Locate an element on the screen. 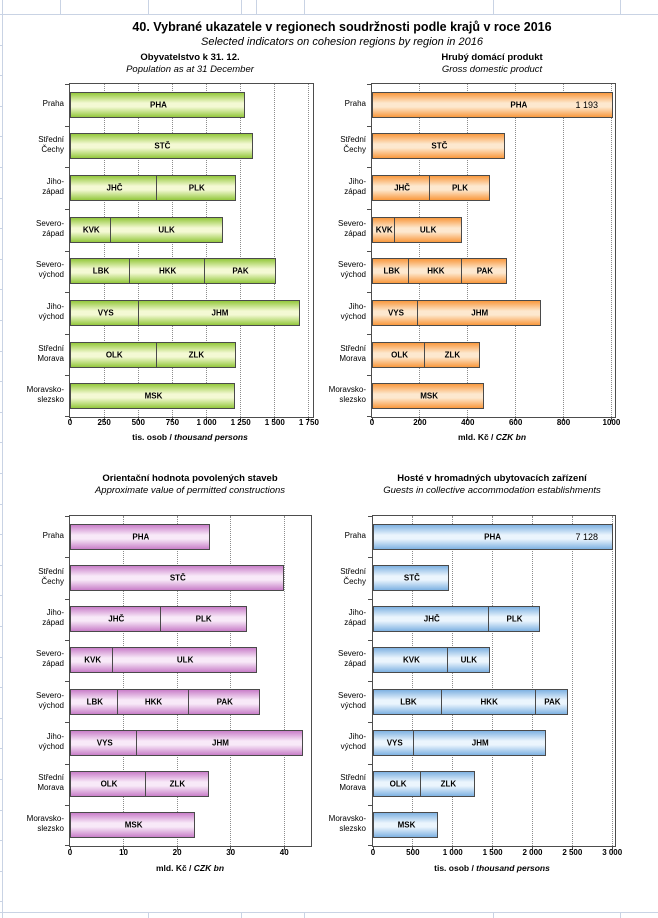  bar-segment: KVK is located at coordinates (92, 660).